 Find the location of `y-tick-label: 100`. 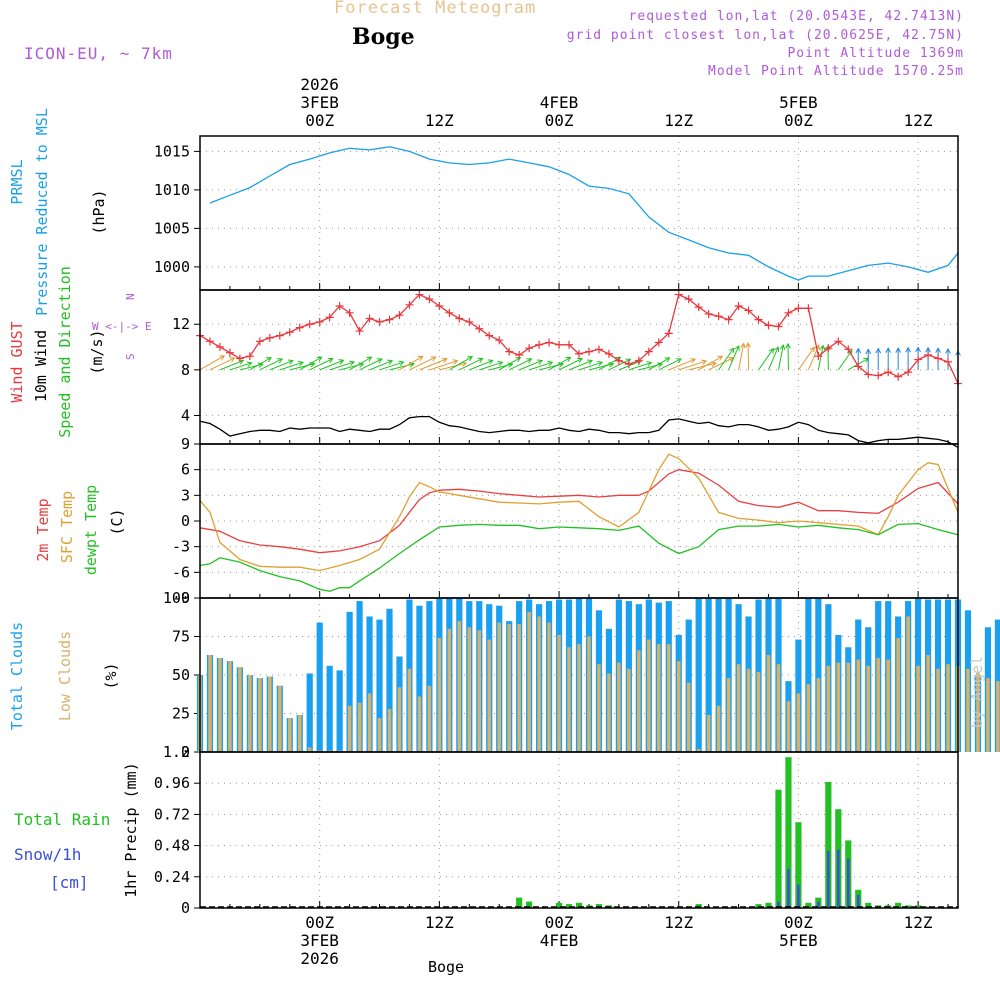

y-tick-label: 100 is located at coordinates (176, 598).